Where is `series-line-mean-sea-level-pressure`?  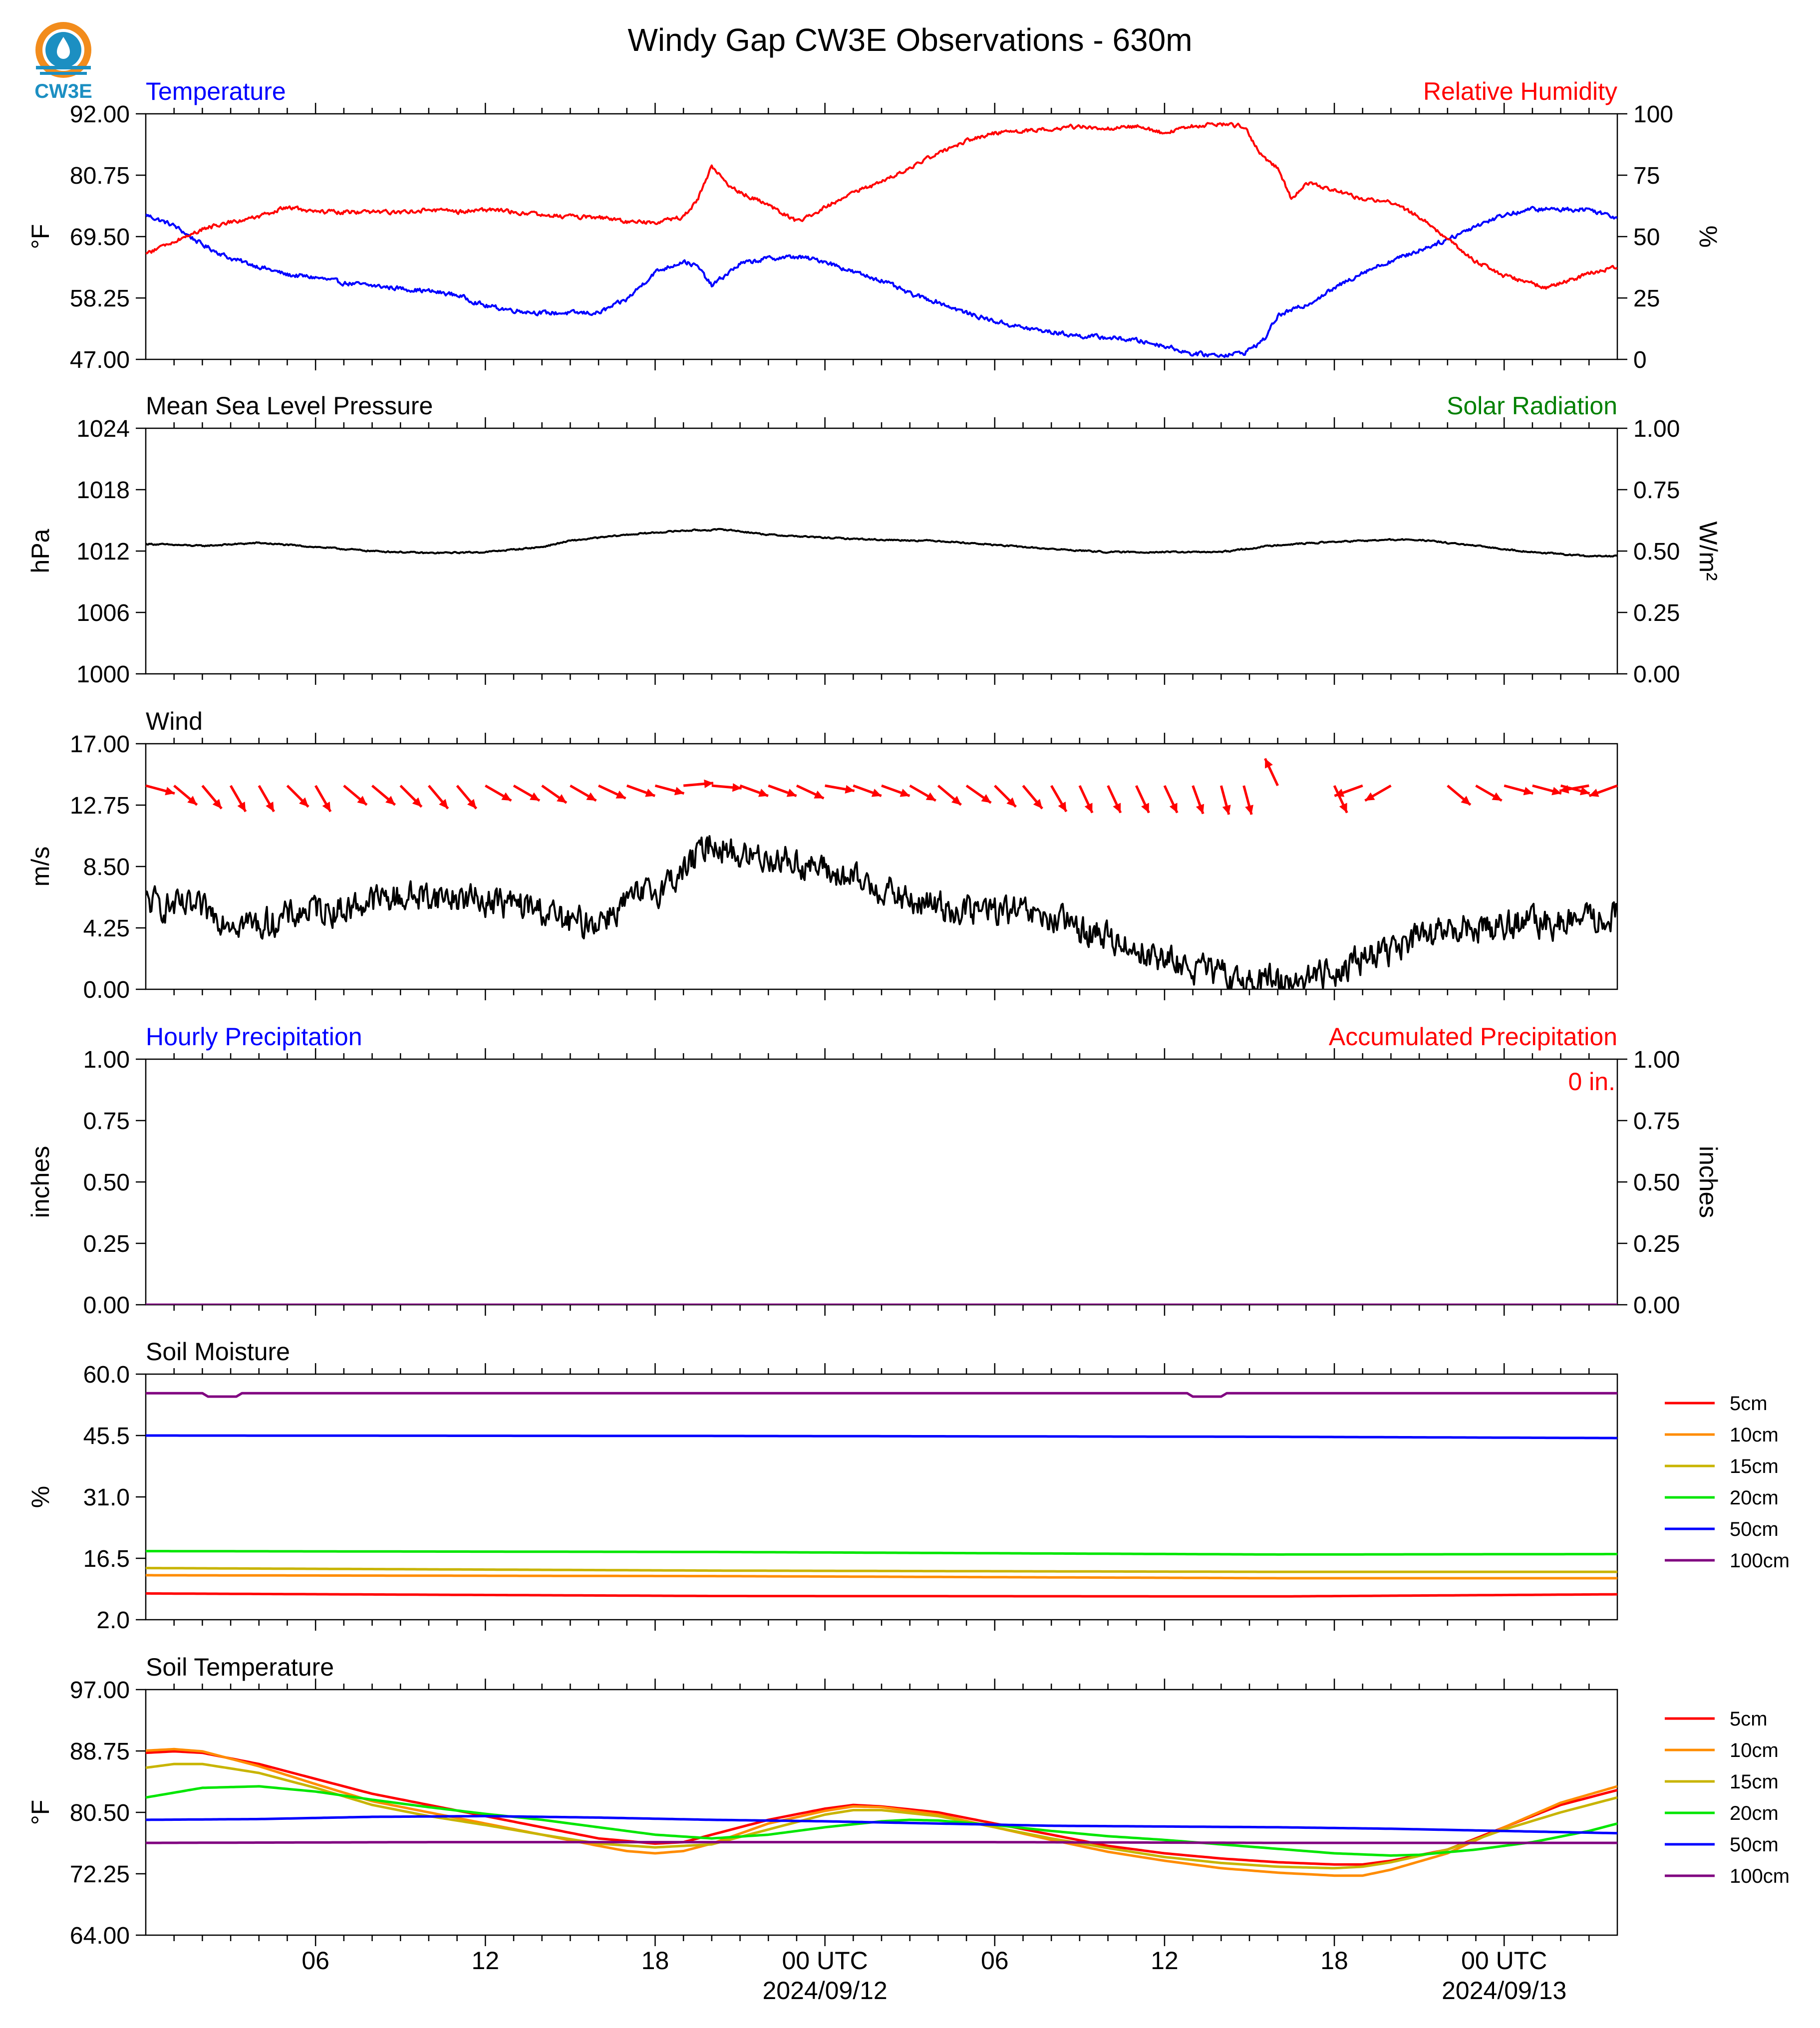
series-line-mean-sea-level-pressure is located at coordinates (881, 543).